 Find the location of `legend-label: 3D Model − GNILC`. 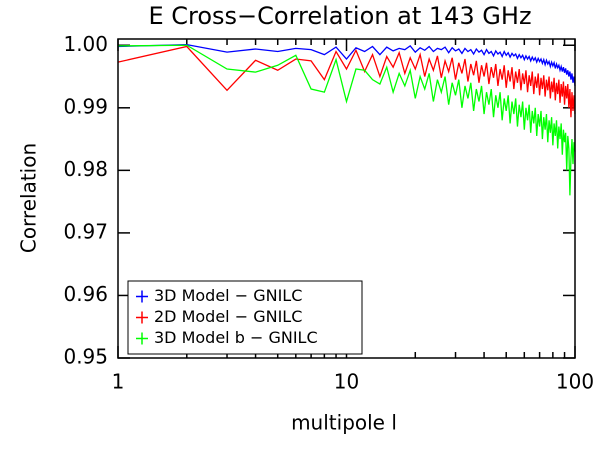

legend-label: 3D Model − GNILC is located at coordinates (228, 295).